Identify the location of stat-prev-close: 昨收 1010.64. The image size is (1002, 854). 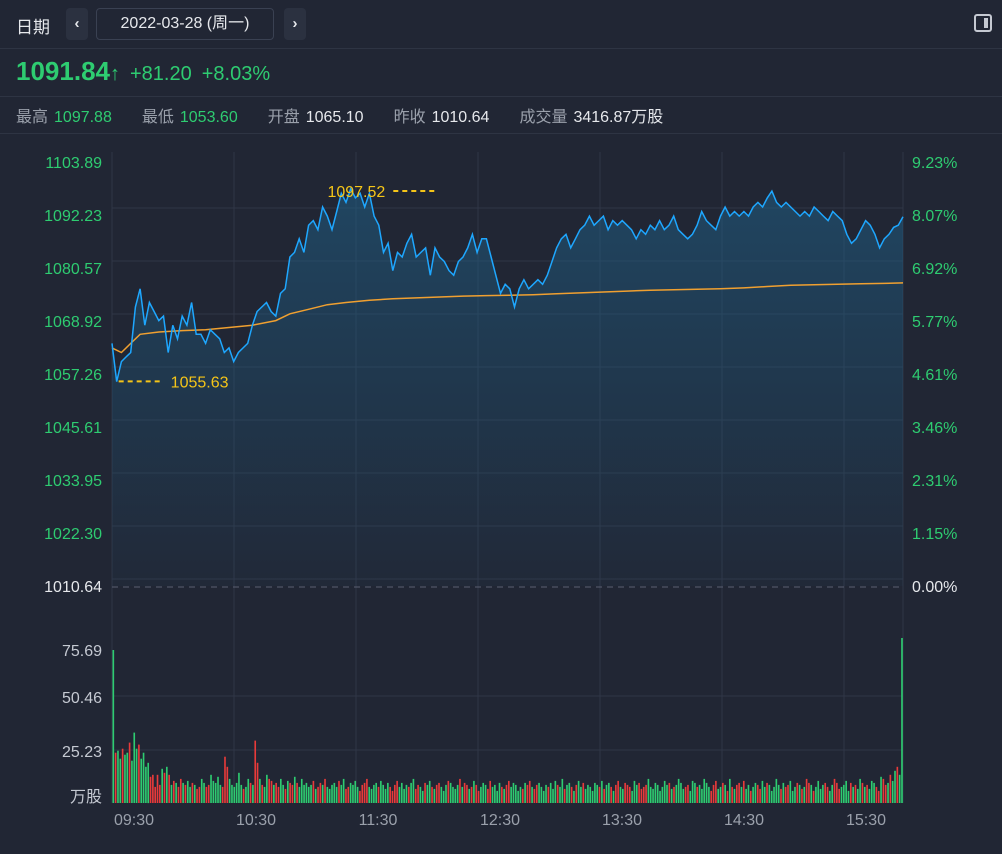
(441, 117).